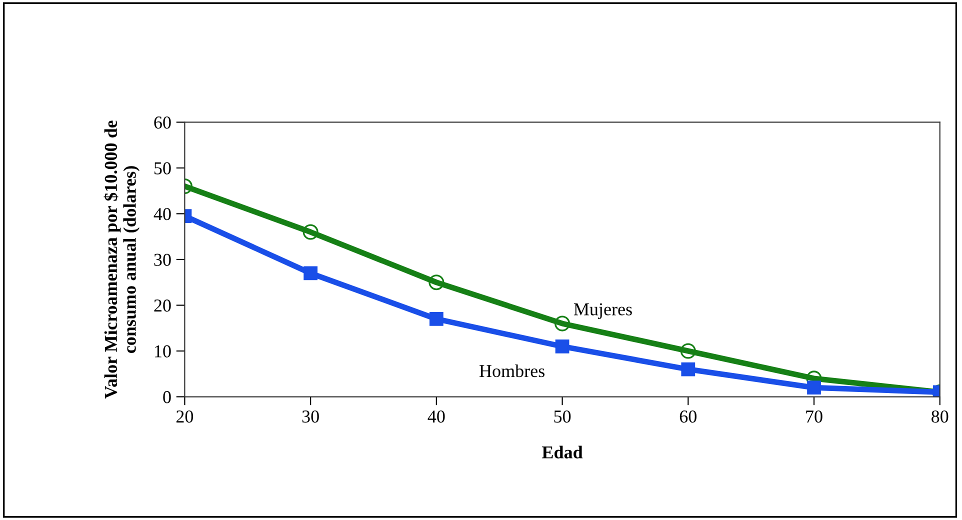  Describe the element at coordinates (162, 122) in the screenshot. I see `y-tick-label: 60` at that location.